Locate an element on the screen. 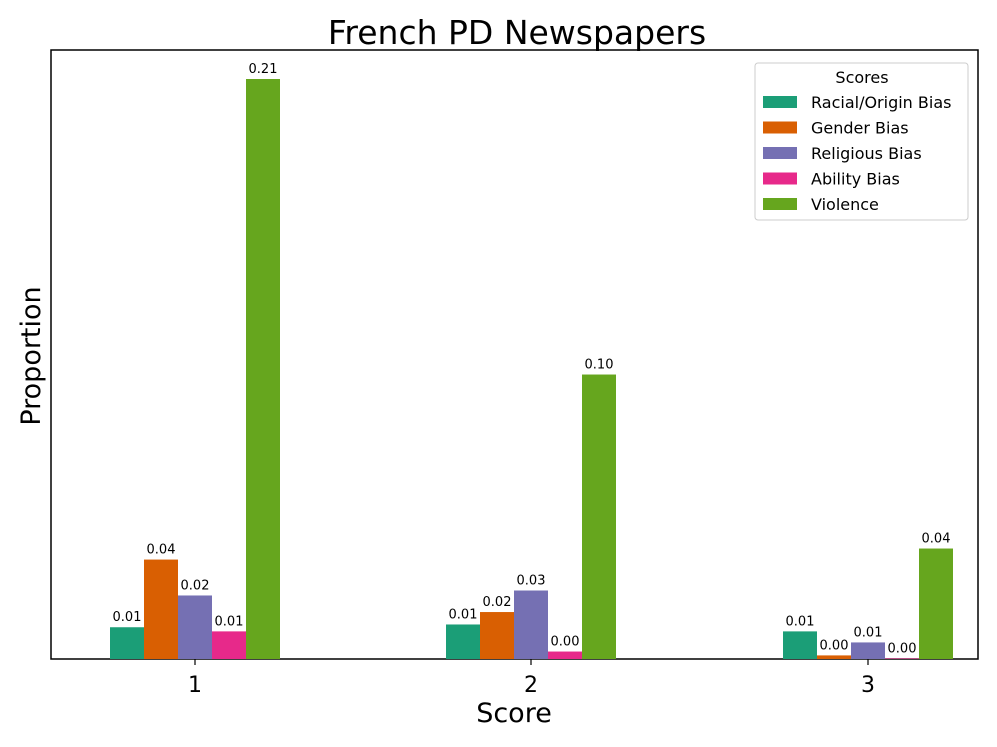 This screenshot has height=747, width=997. x-axis-ticks: 1 2 3 is located at coordinates (531, 678).